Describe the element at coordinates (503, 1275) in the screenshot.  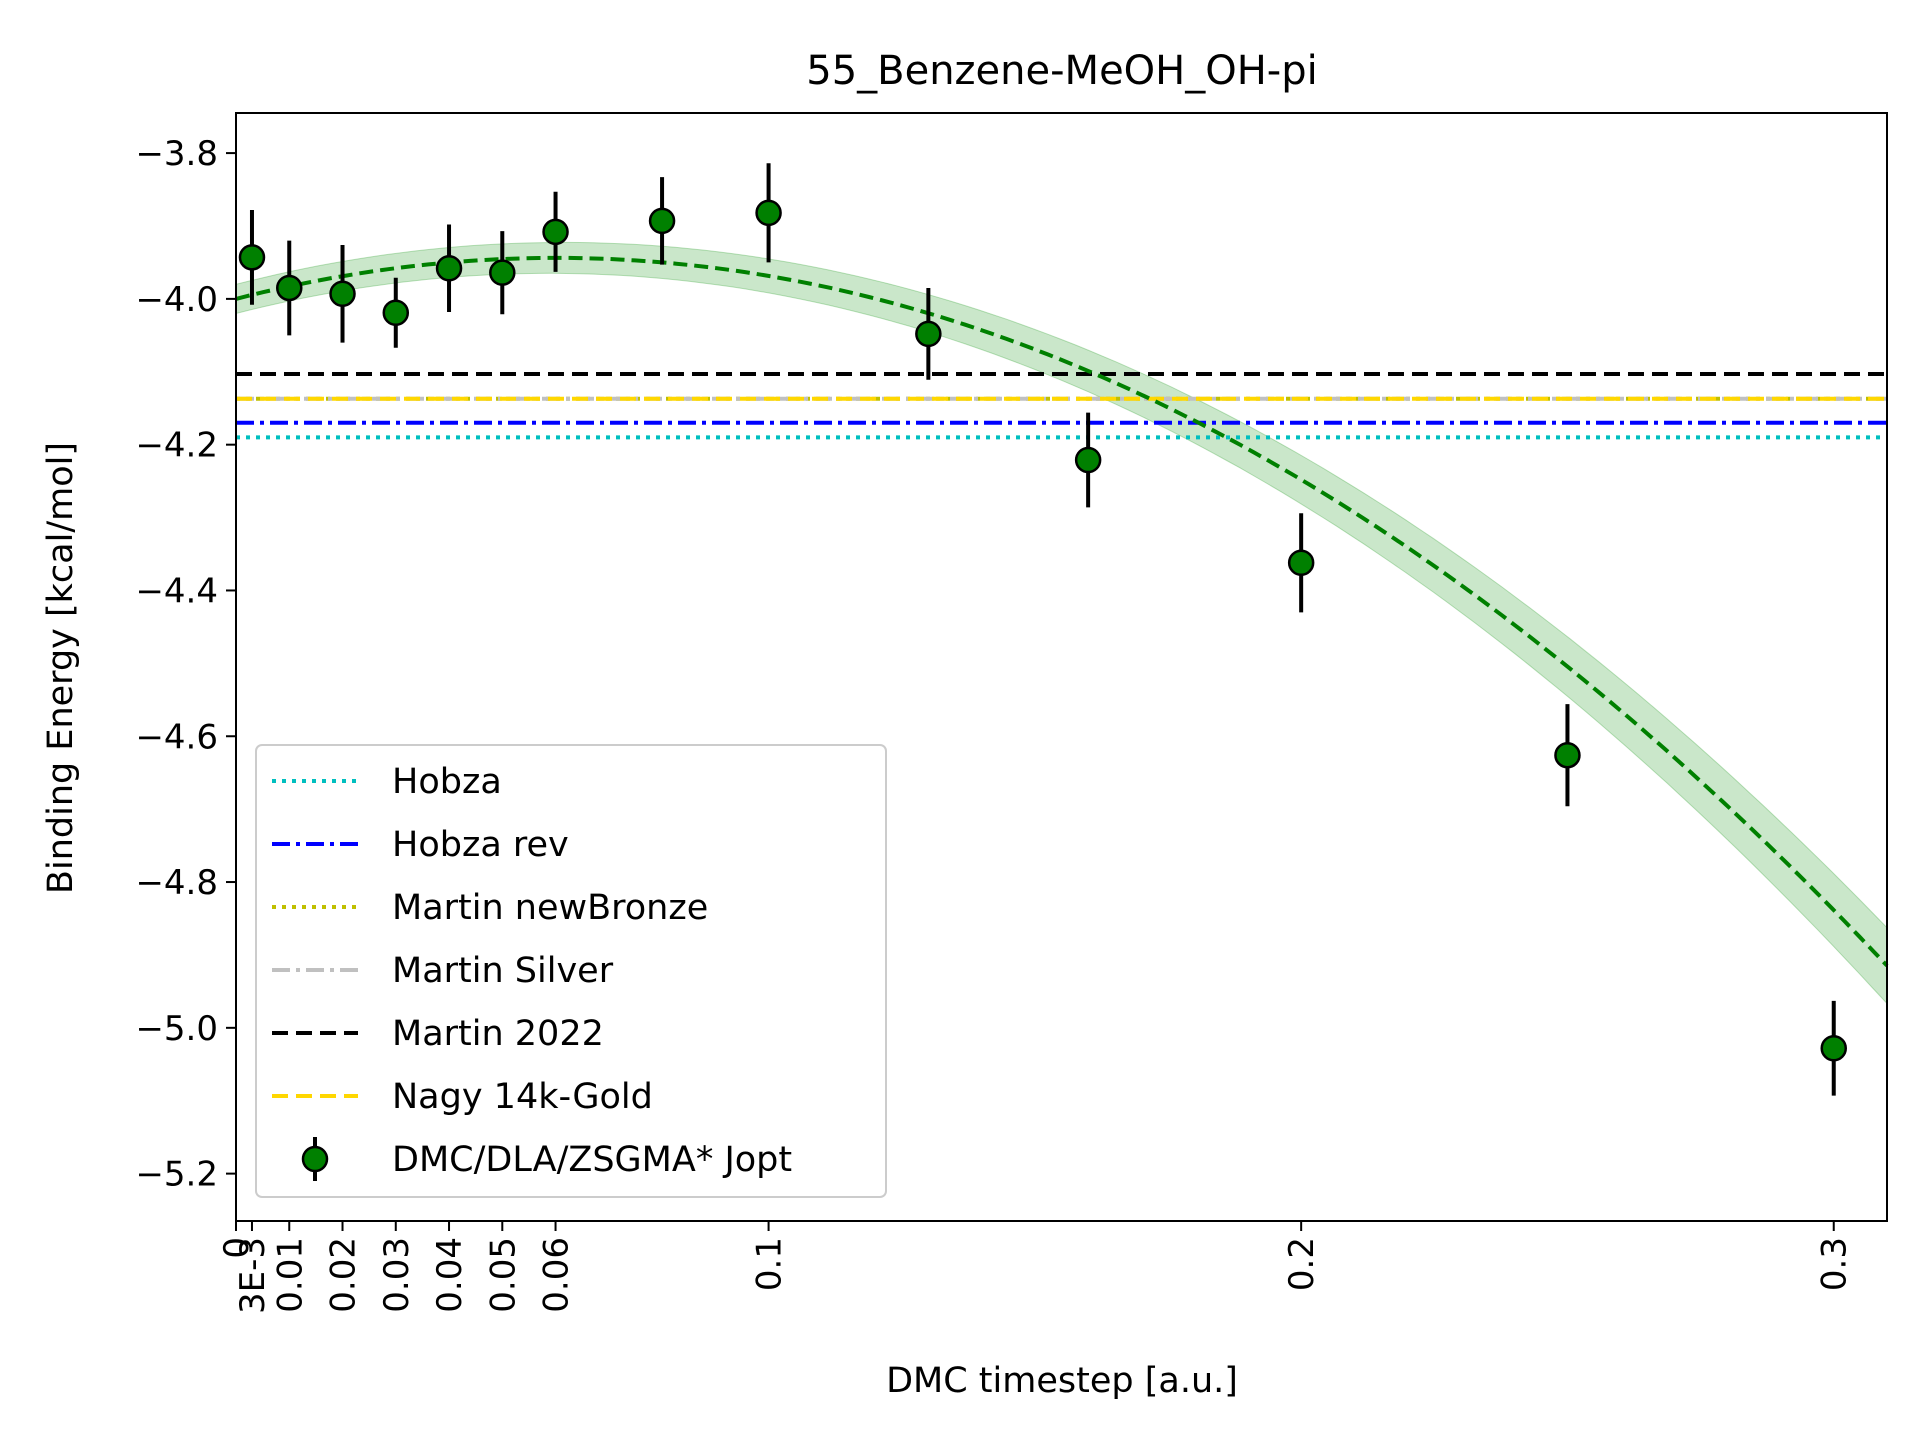
I see `x-tick-label: 0.05` at that location.